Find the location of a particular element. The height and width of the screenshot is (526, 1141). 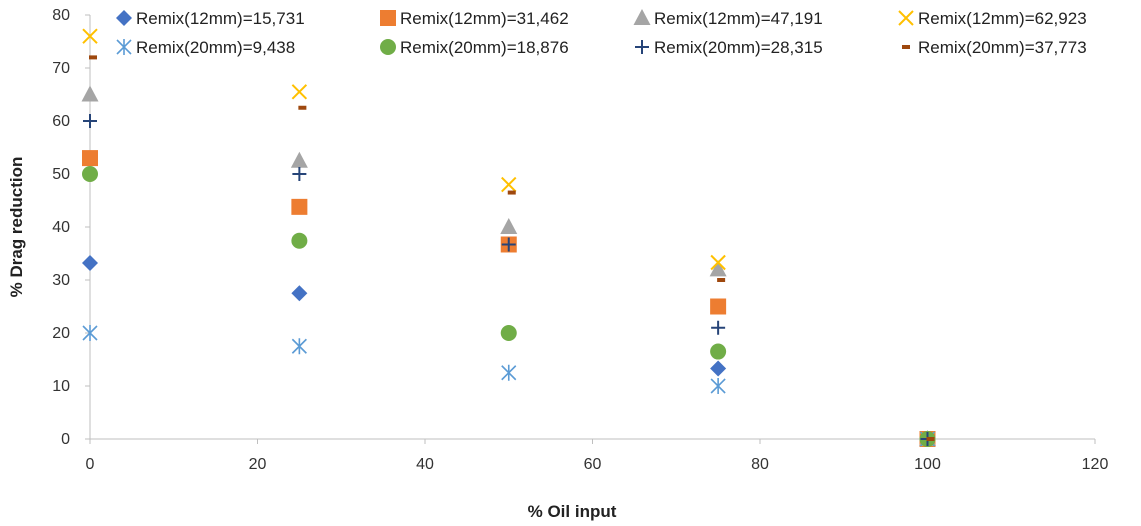

x-tick-label: 20 is located at coordinates (258, 464).